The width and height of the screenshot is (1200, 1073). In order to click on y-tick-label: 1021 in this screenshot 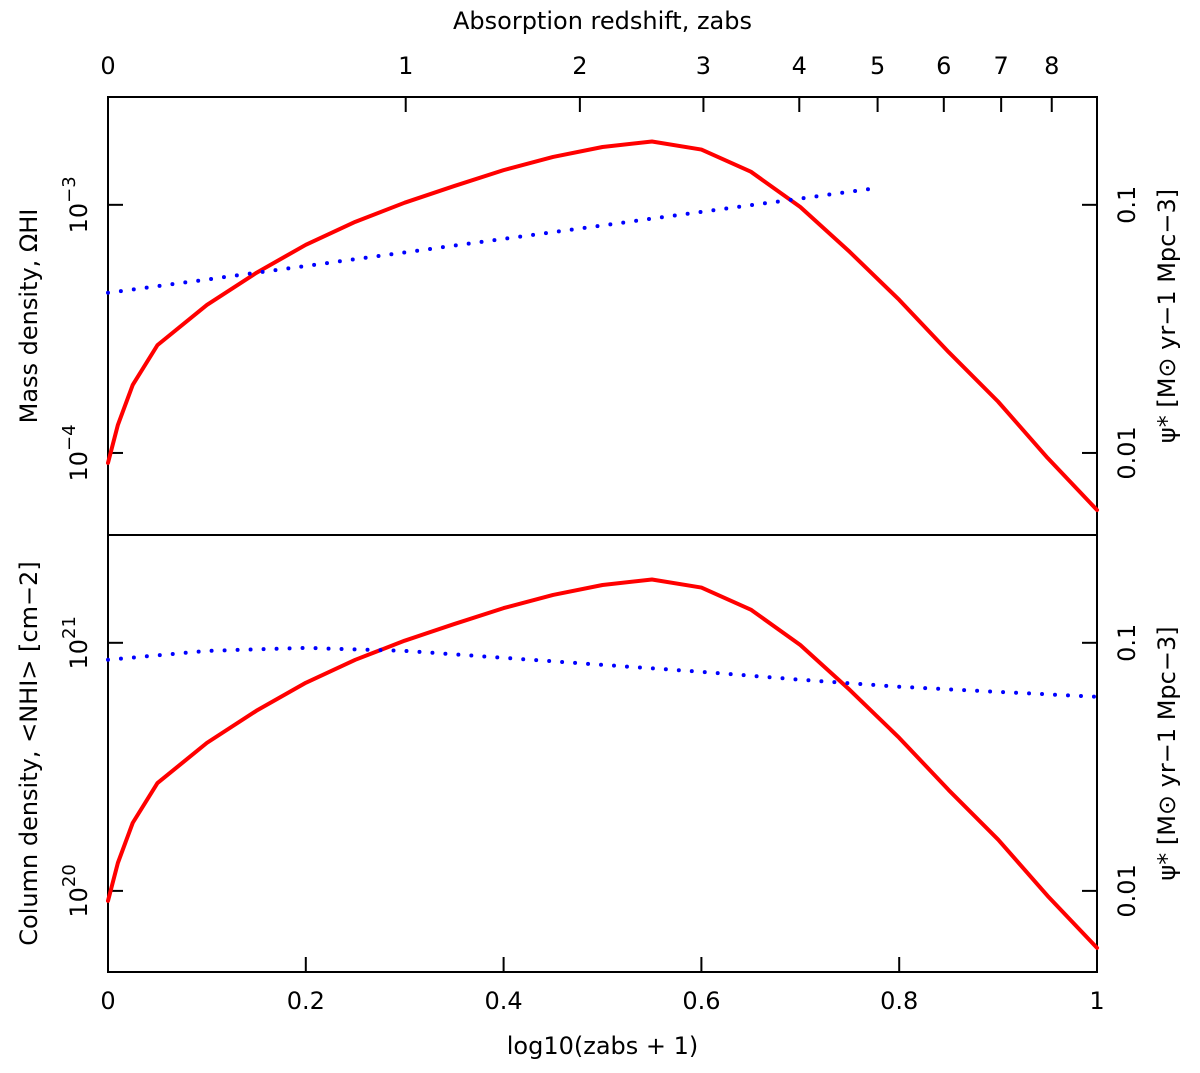, I will do `click(76, 642)`.